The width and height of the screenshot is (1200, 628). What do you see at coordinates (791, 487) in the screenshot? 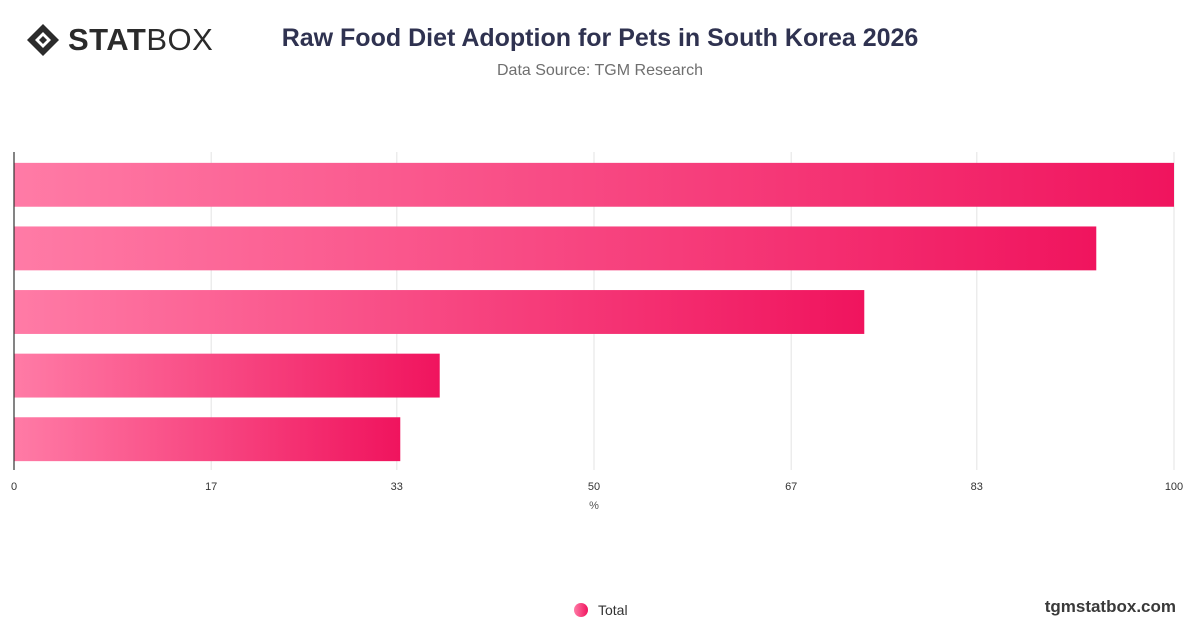
I see `x-tick-label: 67` at bounding box center [791, 487].